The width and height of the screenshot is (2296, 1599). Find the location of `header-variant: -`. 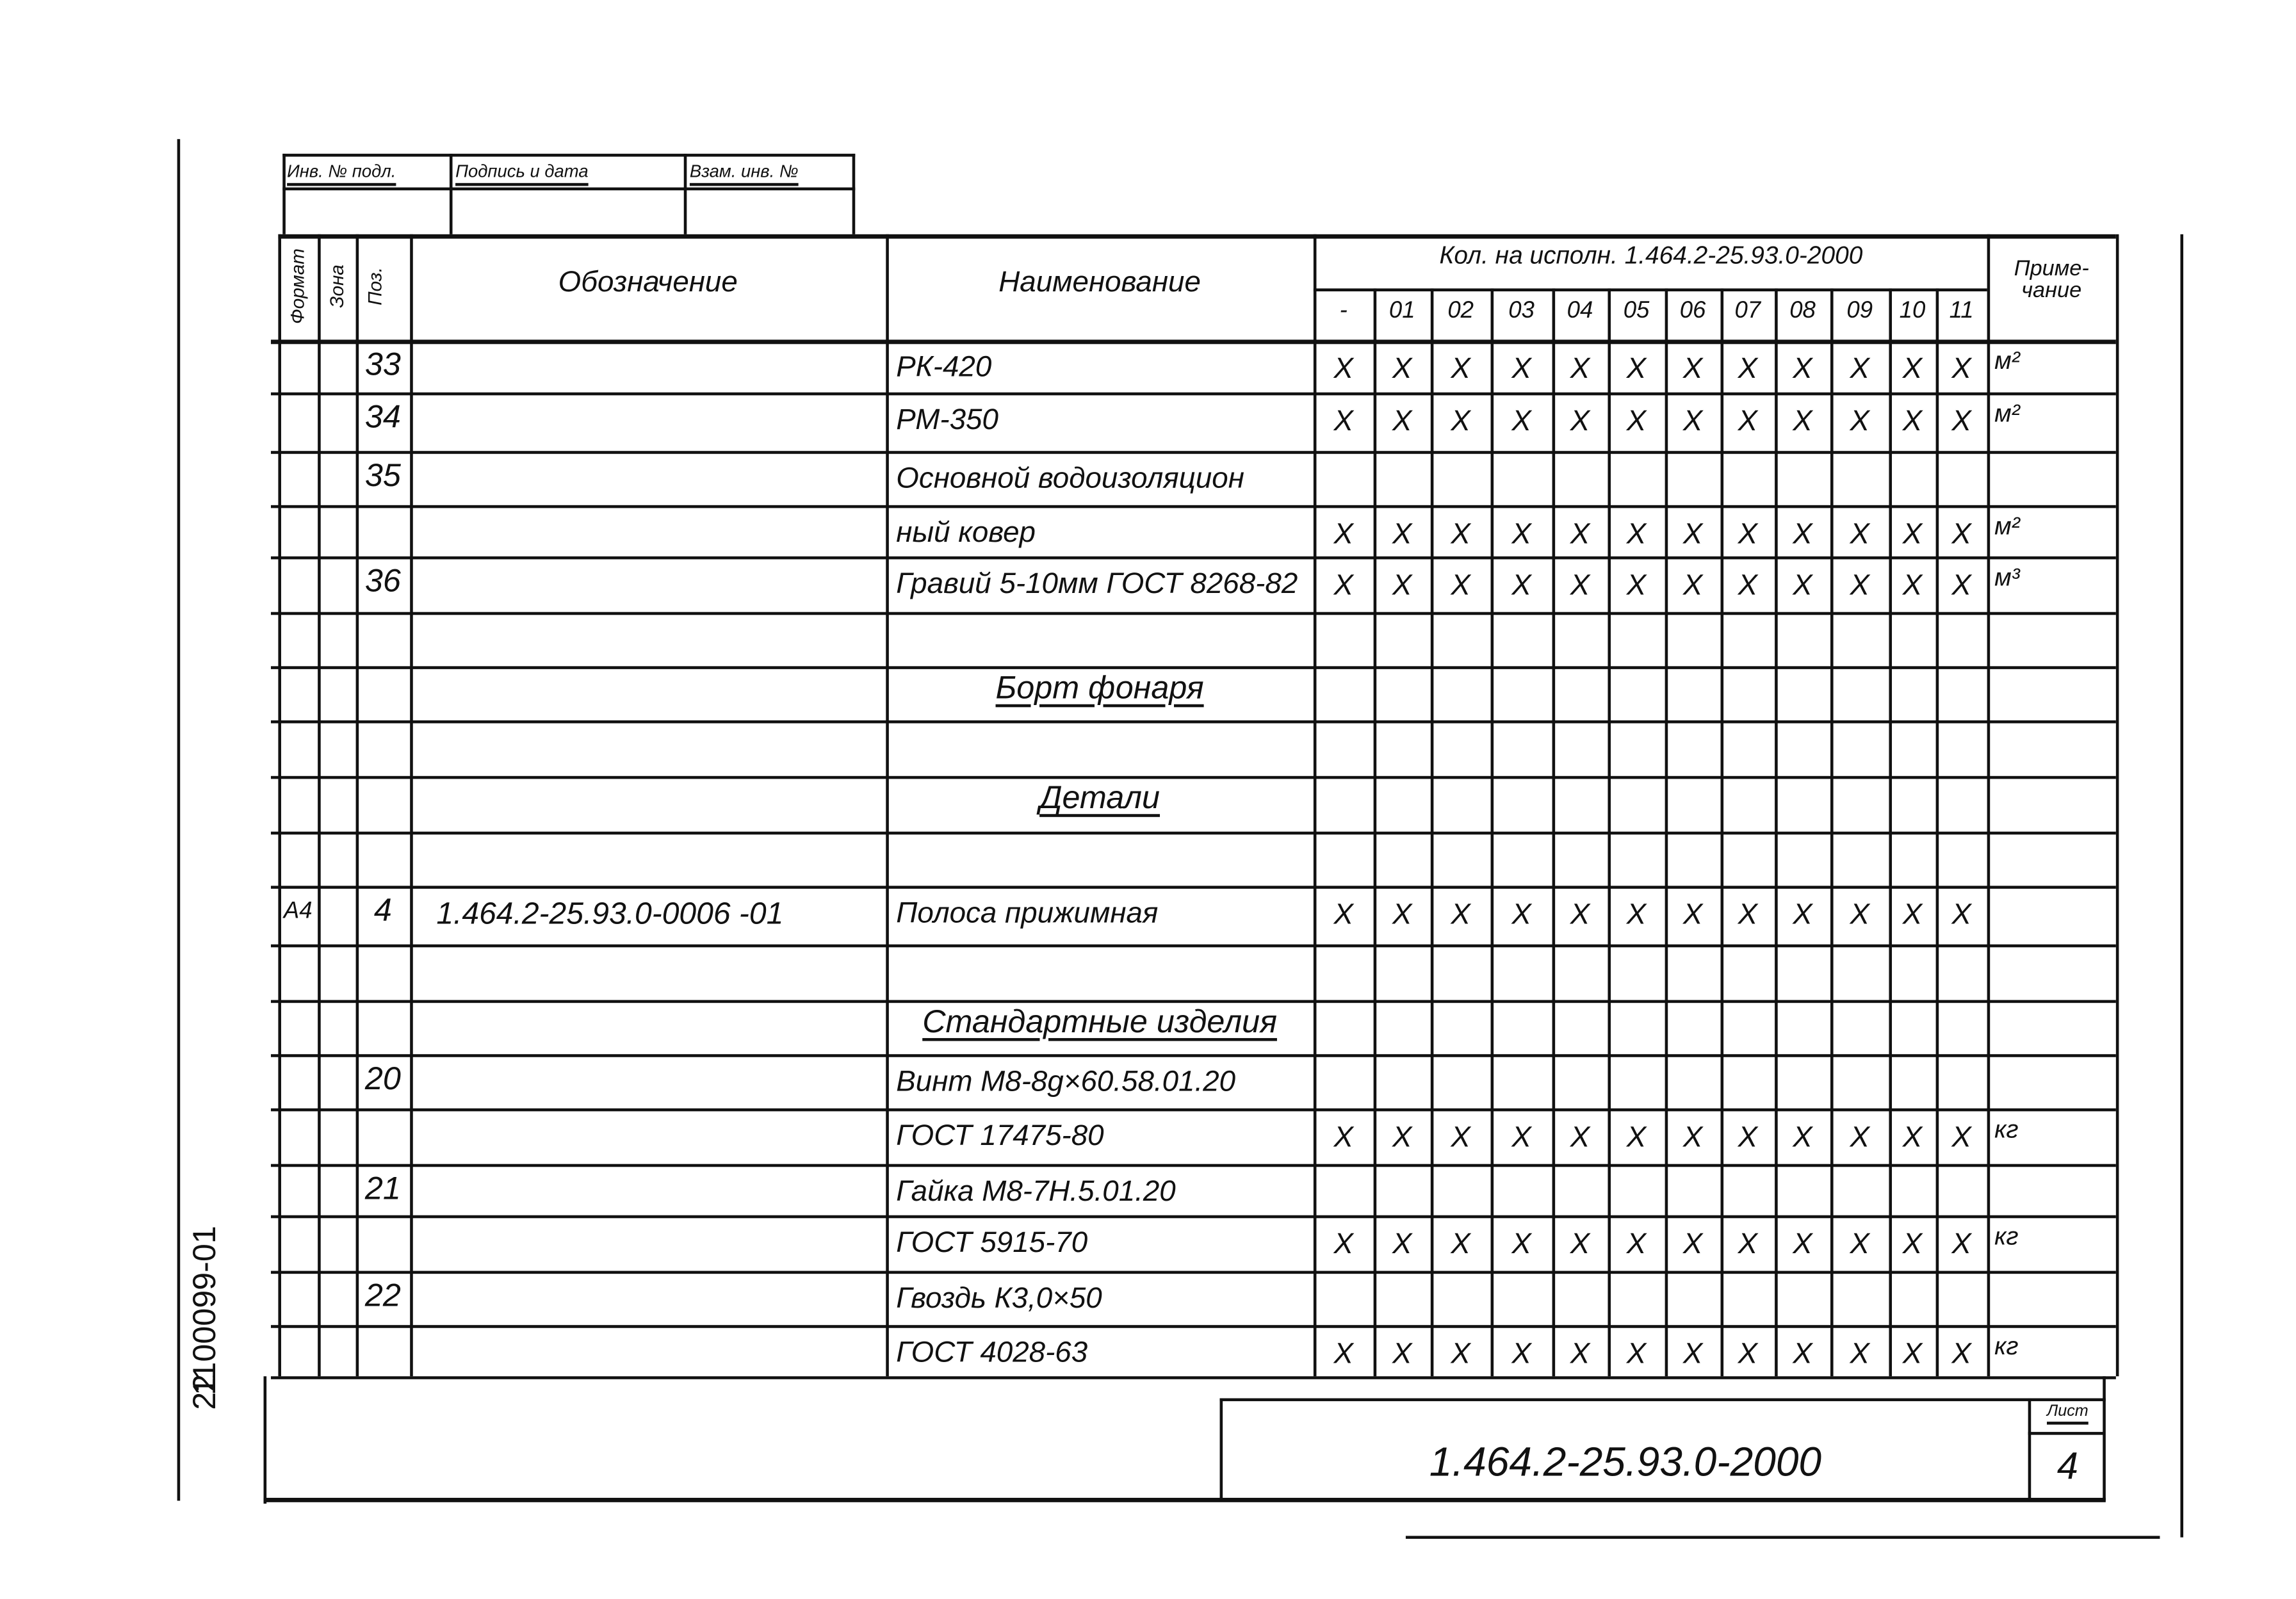

header-variant: - is located at coordinates (1343, 311).